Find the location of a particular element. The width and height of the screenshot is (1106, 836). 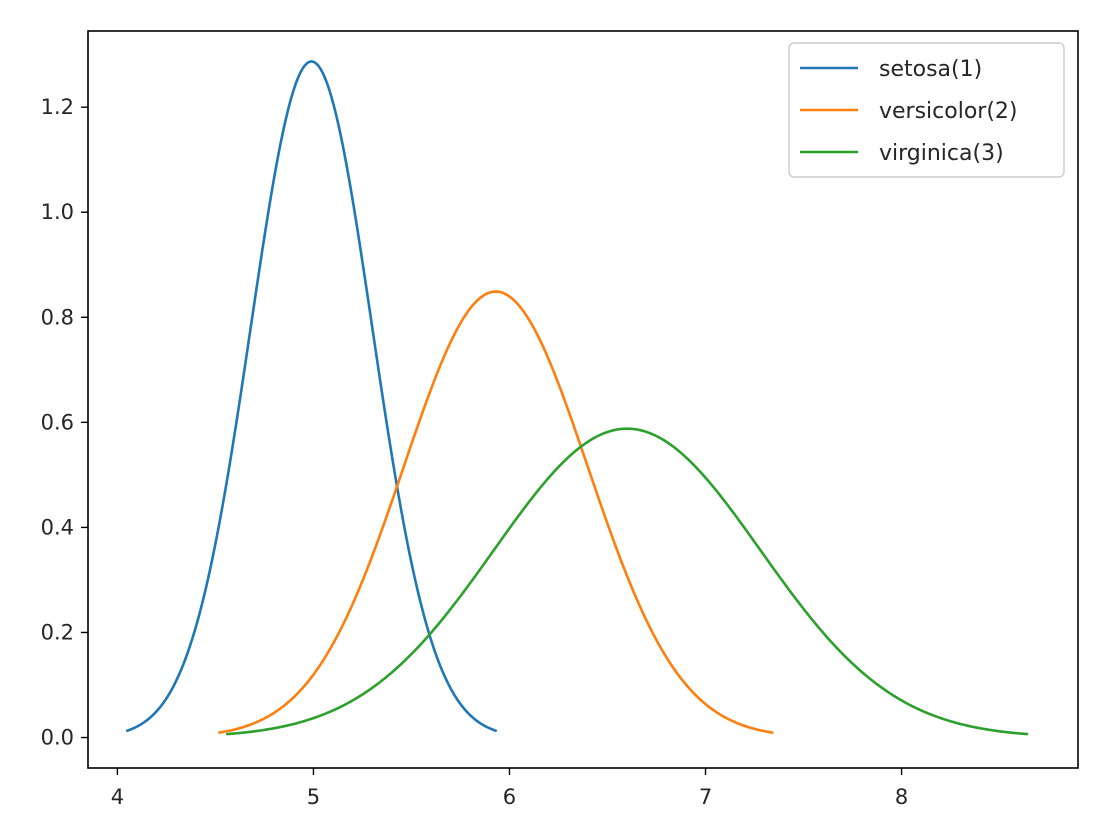

y-tick-label: 0.4 is located at coordinates (57, 527).